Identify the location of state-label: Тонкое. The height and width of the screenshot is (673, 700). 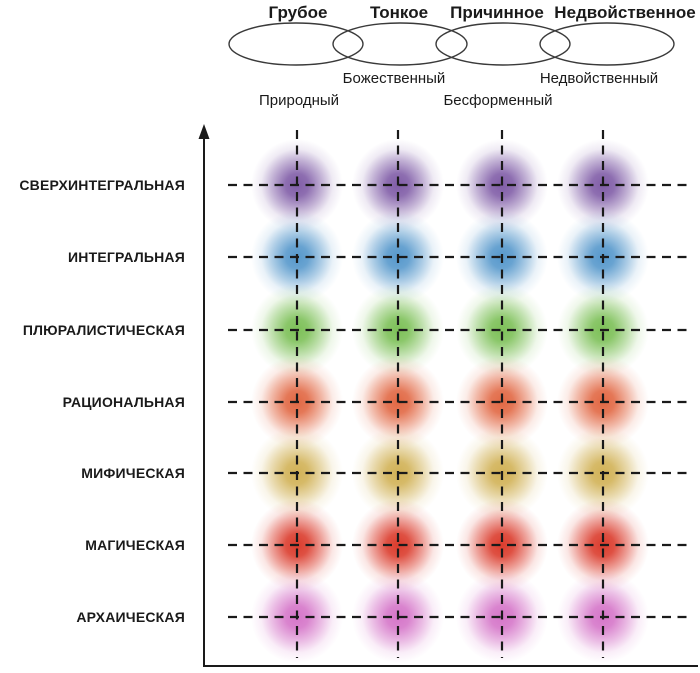
(399, 12).